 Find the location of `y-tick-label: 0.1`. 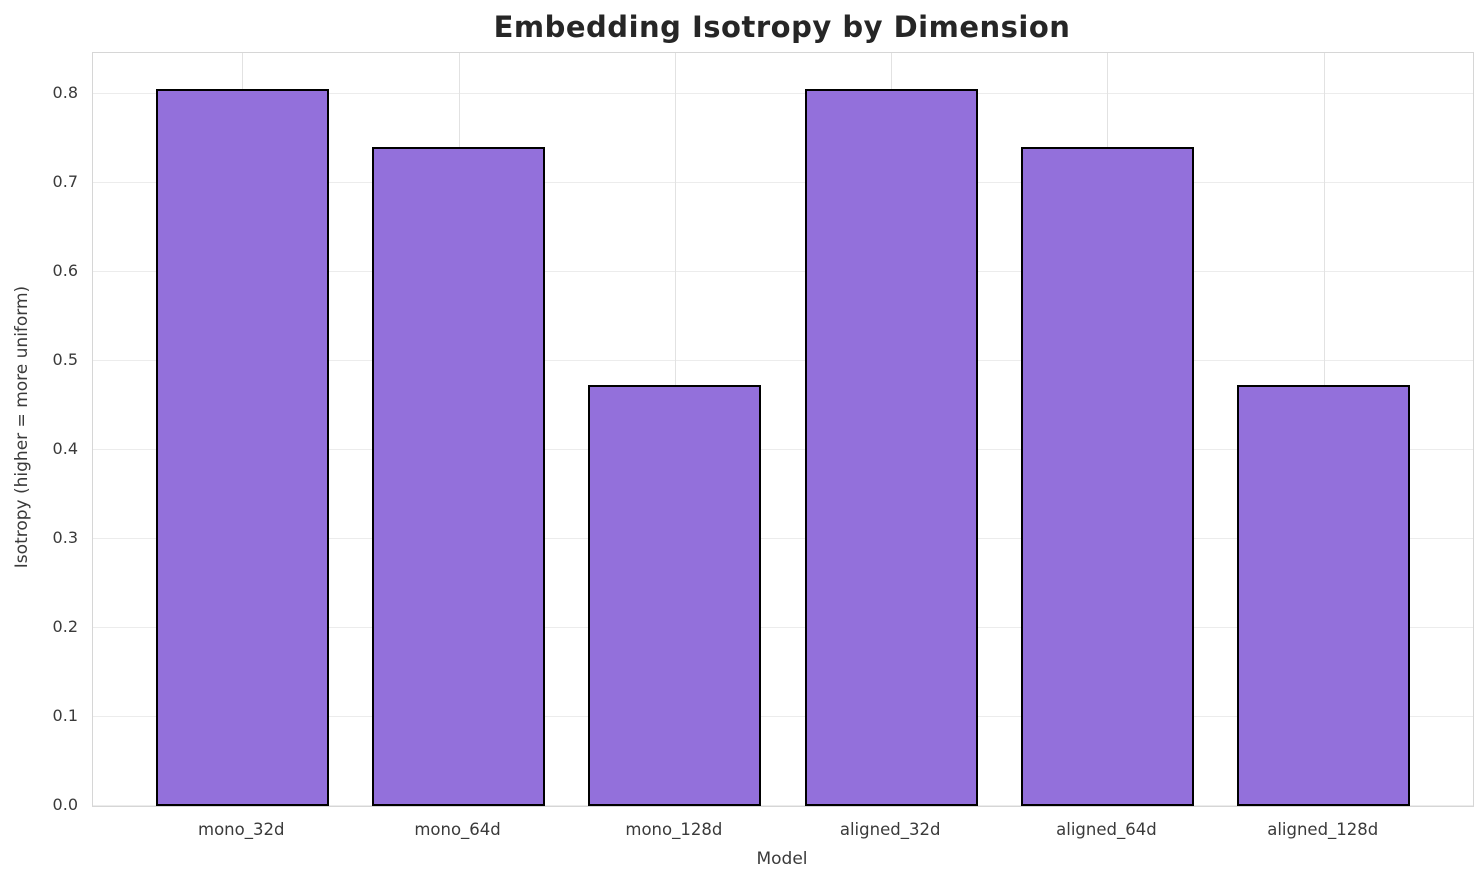

y-tick-label: 0.1 is located at coordinates (65, 716).